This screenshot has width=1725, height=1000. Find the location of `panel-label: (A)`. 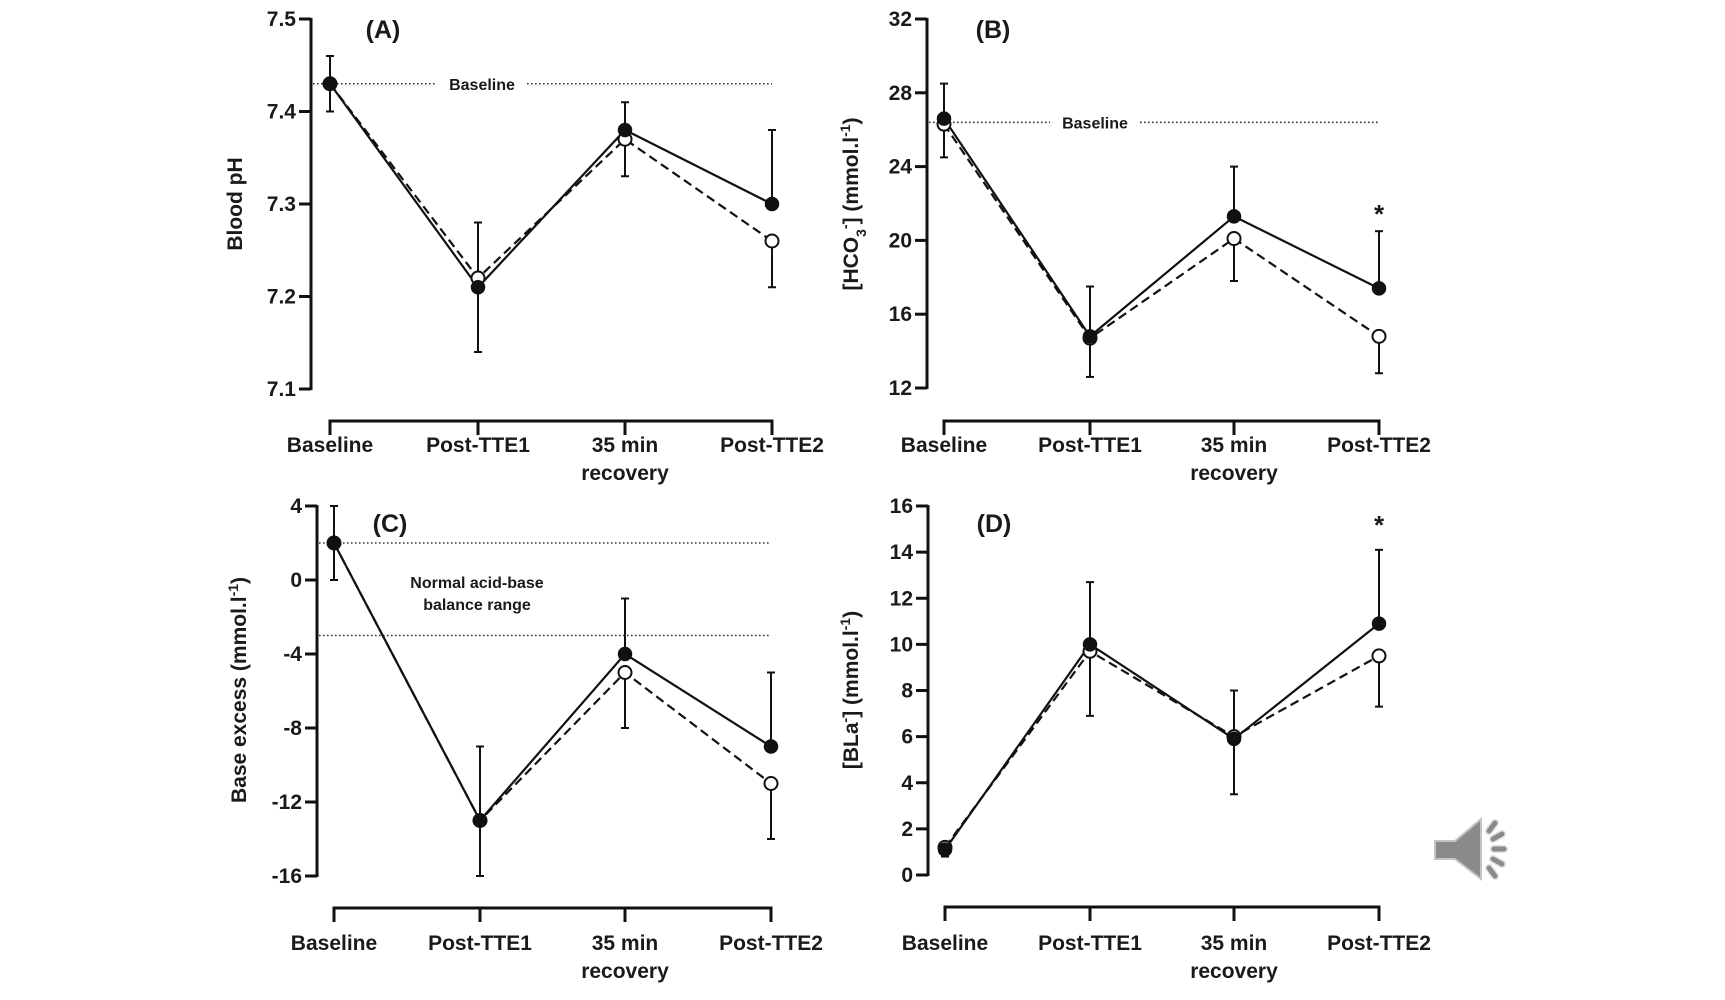

panel-label: (A) is located at coordinates (383, 30).